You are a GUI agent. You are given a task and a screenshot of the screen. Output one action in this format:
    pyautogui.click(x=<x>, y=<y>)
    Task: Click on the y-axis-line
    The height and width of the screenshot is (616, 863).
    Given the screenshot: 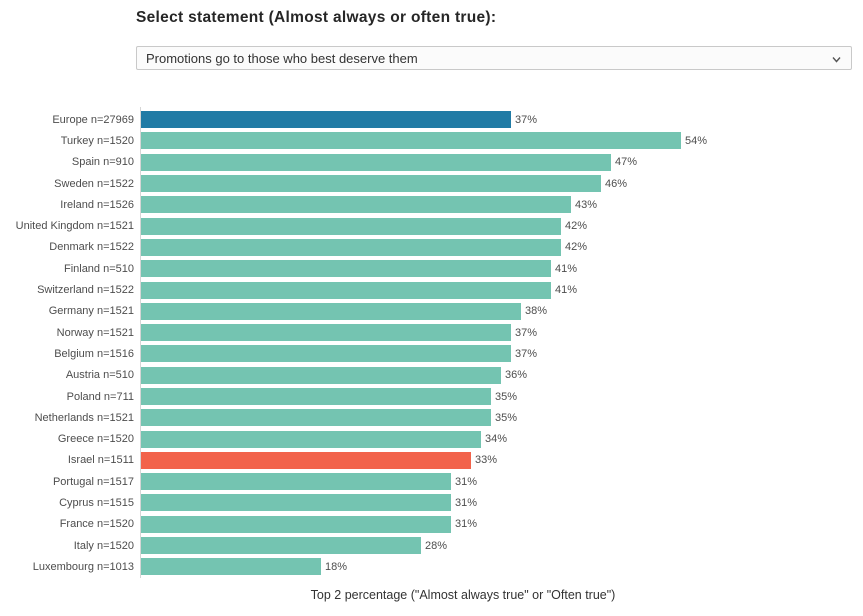 What is the action you would take?
    pyautogui.click(x=140, y=342)
    